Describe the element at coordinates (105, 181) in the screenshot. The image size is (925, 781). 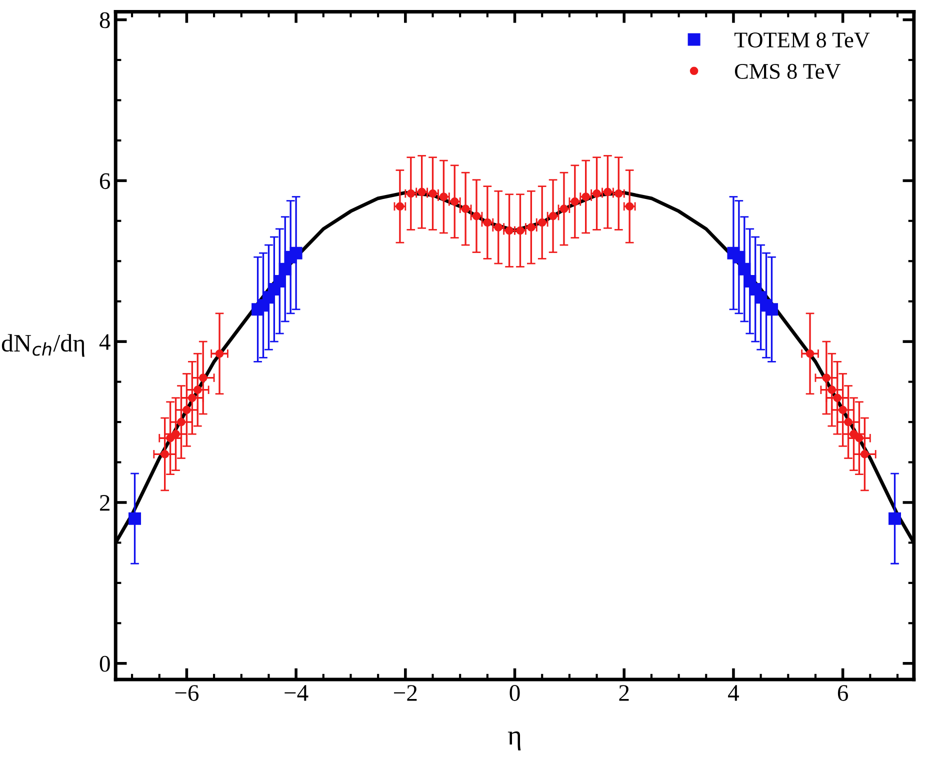
I see `y-tick-label: 6` at that location.